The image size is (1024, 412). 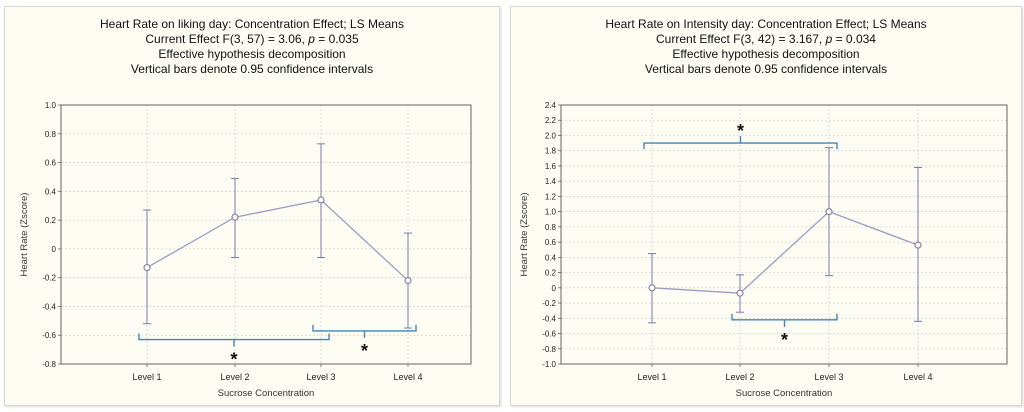 I want to click on p-value: = 0.035, so click(x=338, y=39).